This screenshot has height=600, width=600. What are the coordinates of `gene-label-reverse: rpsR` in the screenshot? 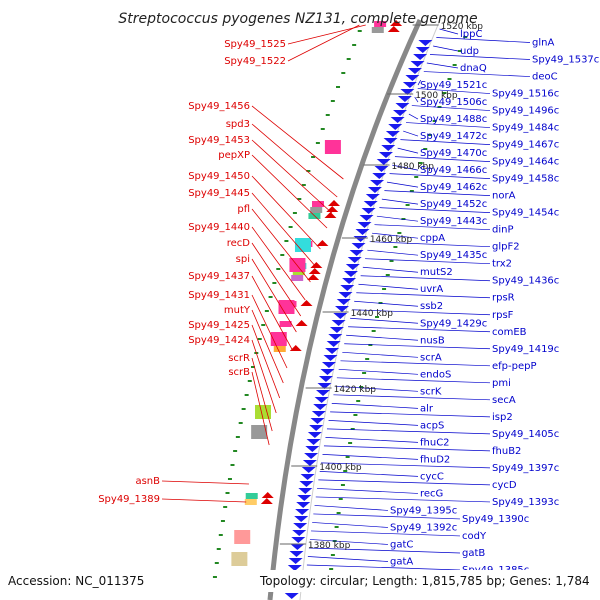 It's located at (503, 298).